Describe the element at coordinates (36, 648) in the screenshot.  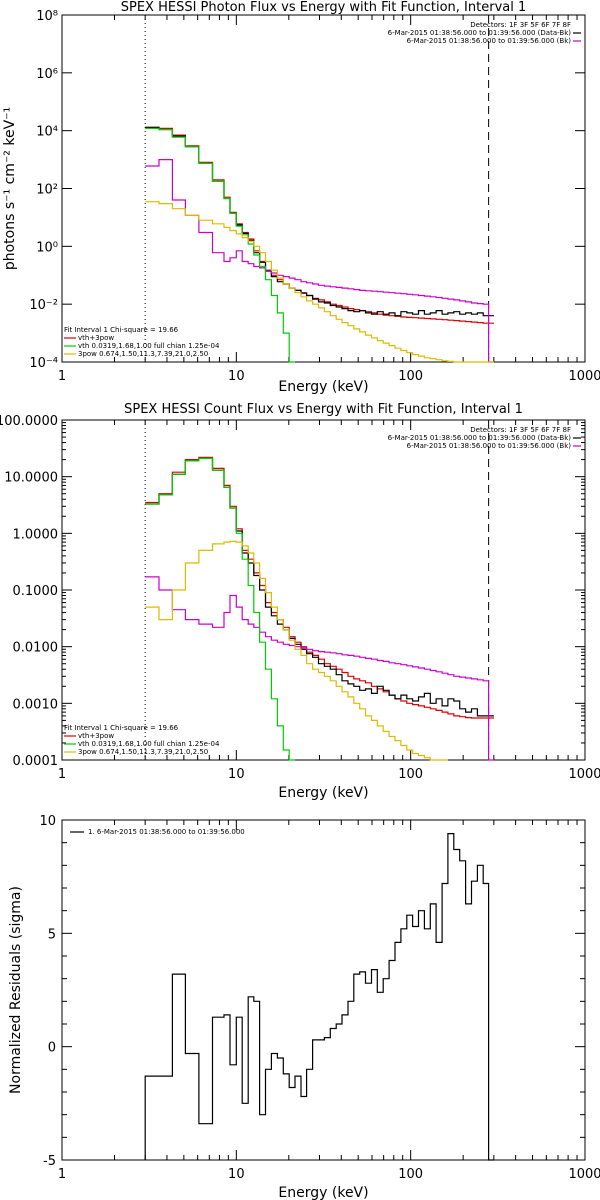
I see `y-tick-label: 0.0100` at that location.